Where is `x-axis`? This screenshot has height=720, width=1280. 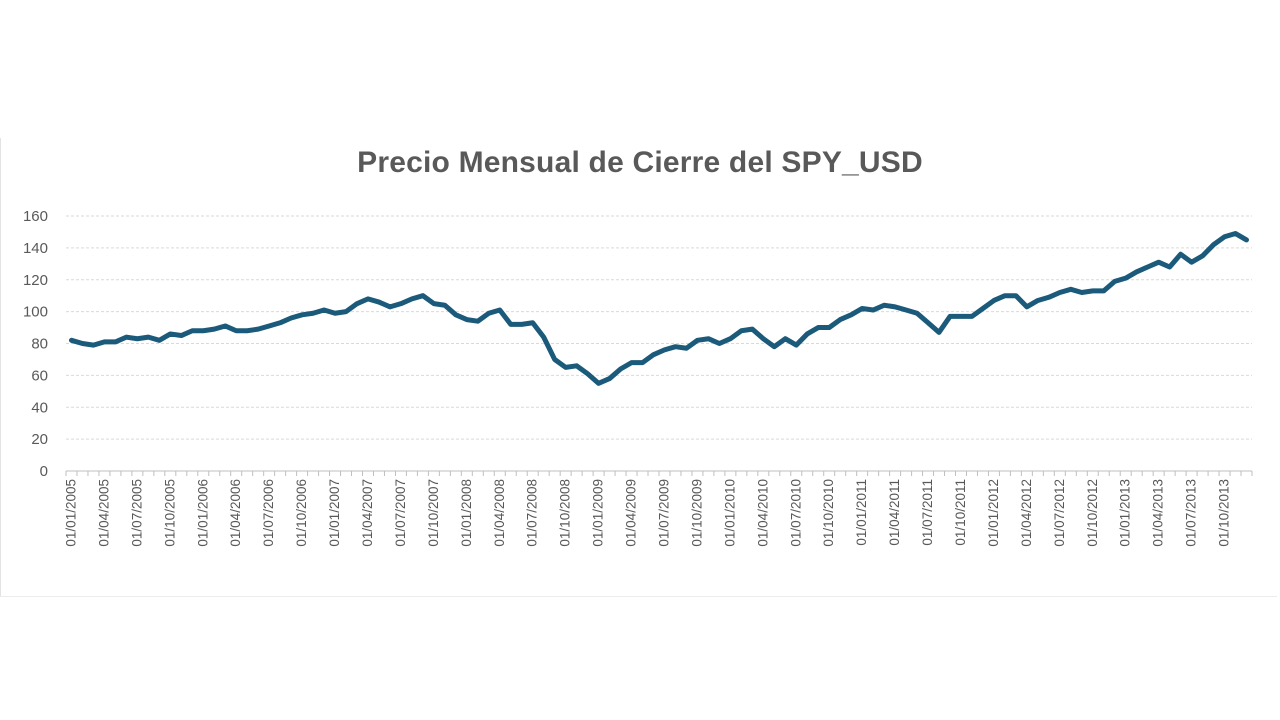 x-axis is located at coordinates (659, 473).